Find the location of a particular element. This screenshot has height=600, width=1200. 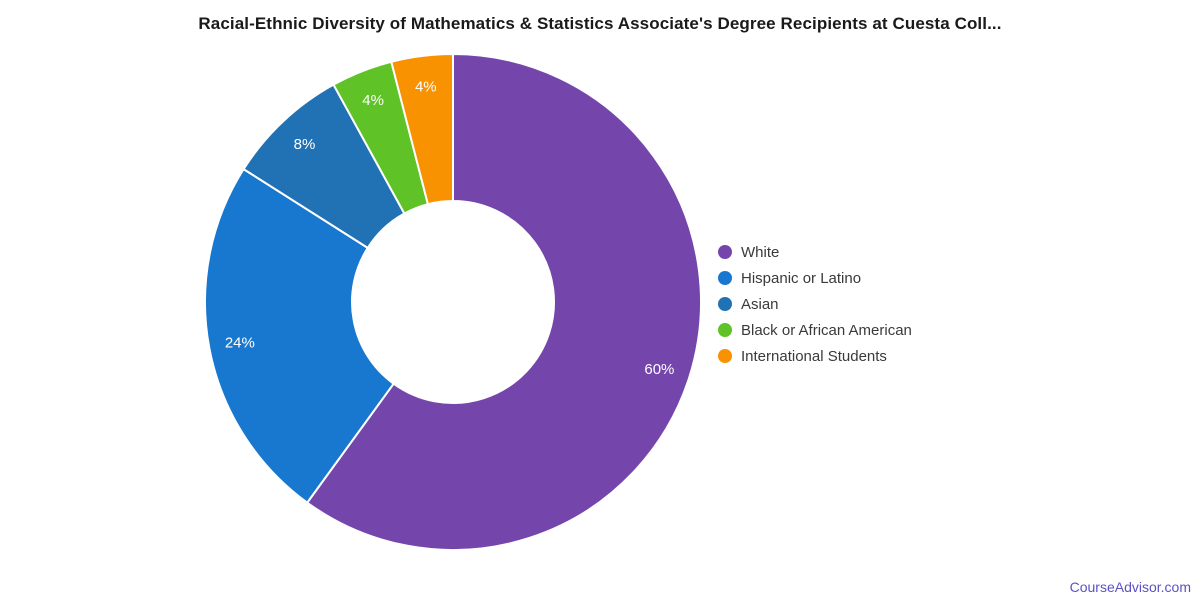

legend-item-asian: Asian is located at coordinates (815, 304).